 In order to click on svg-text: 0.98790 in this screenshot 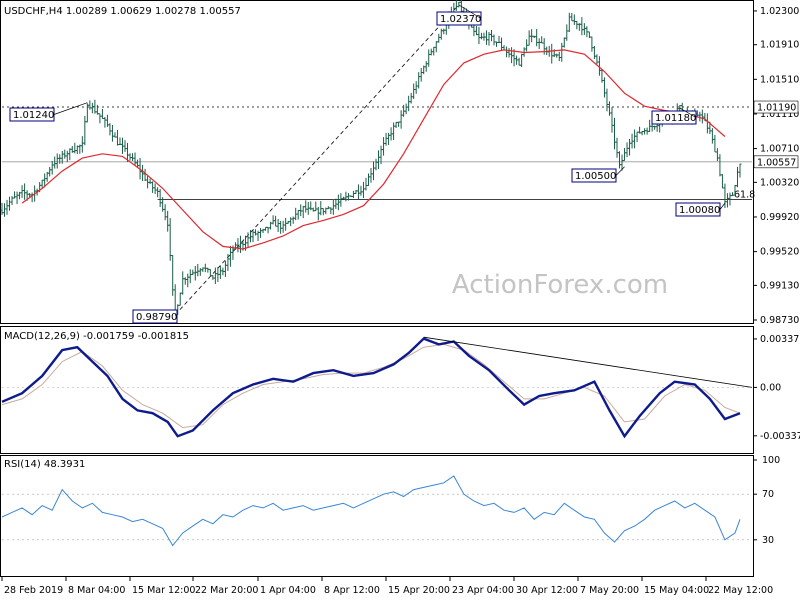, I will do `click(156, 317)`.